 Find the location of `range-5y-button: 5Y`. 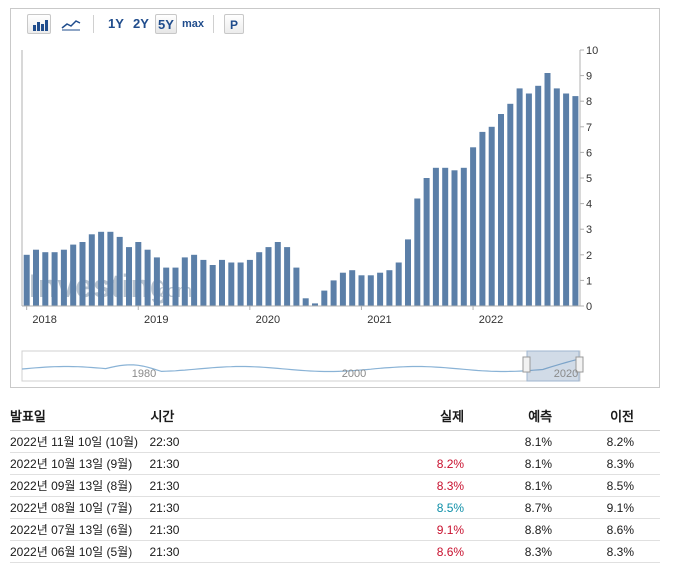

range-5y-button: 5Y is located at coordinates (166, 24).